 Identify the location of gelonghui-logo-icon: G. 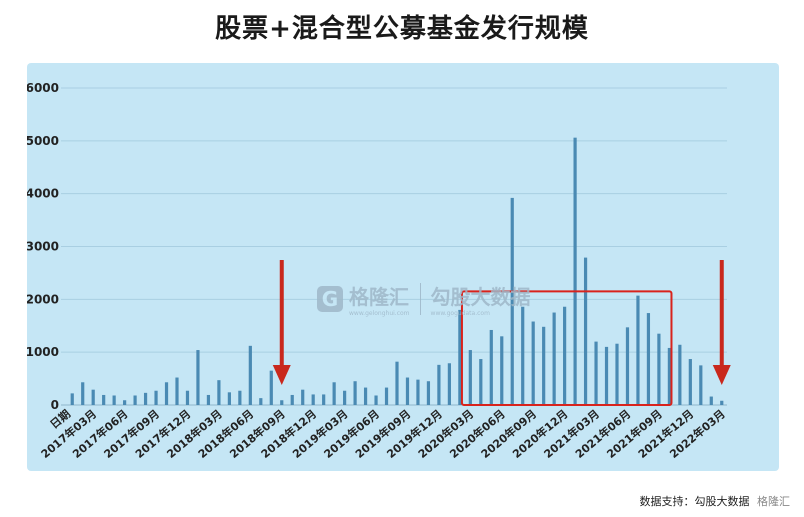
(330, 299).